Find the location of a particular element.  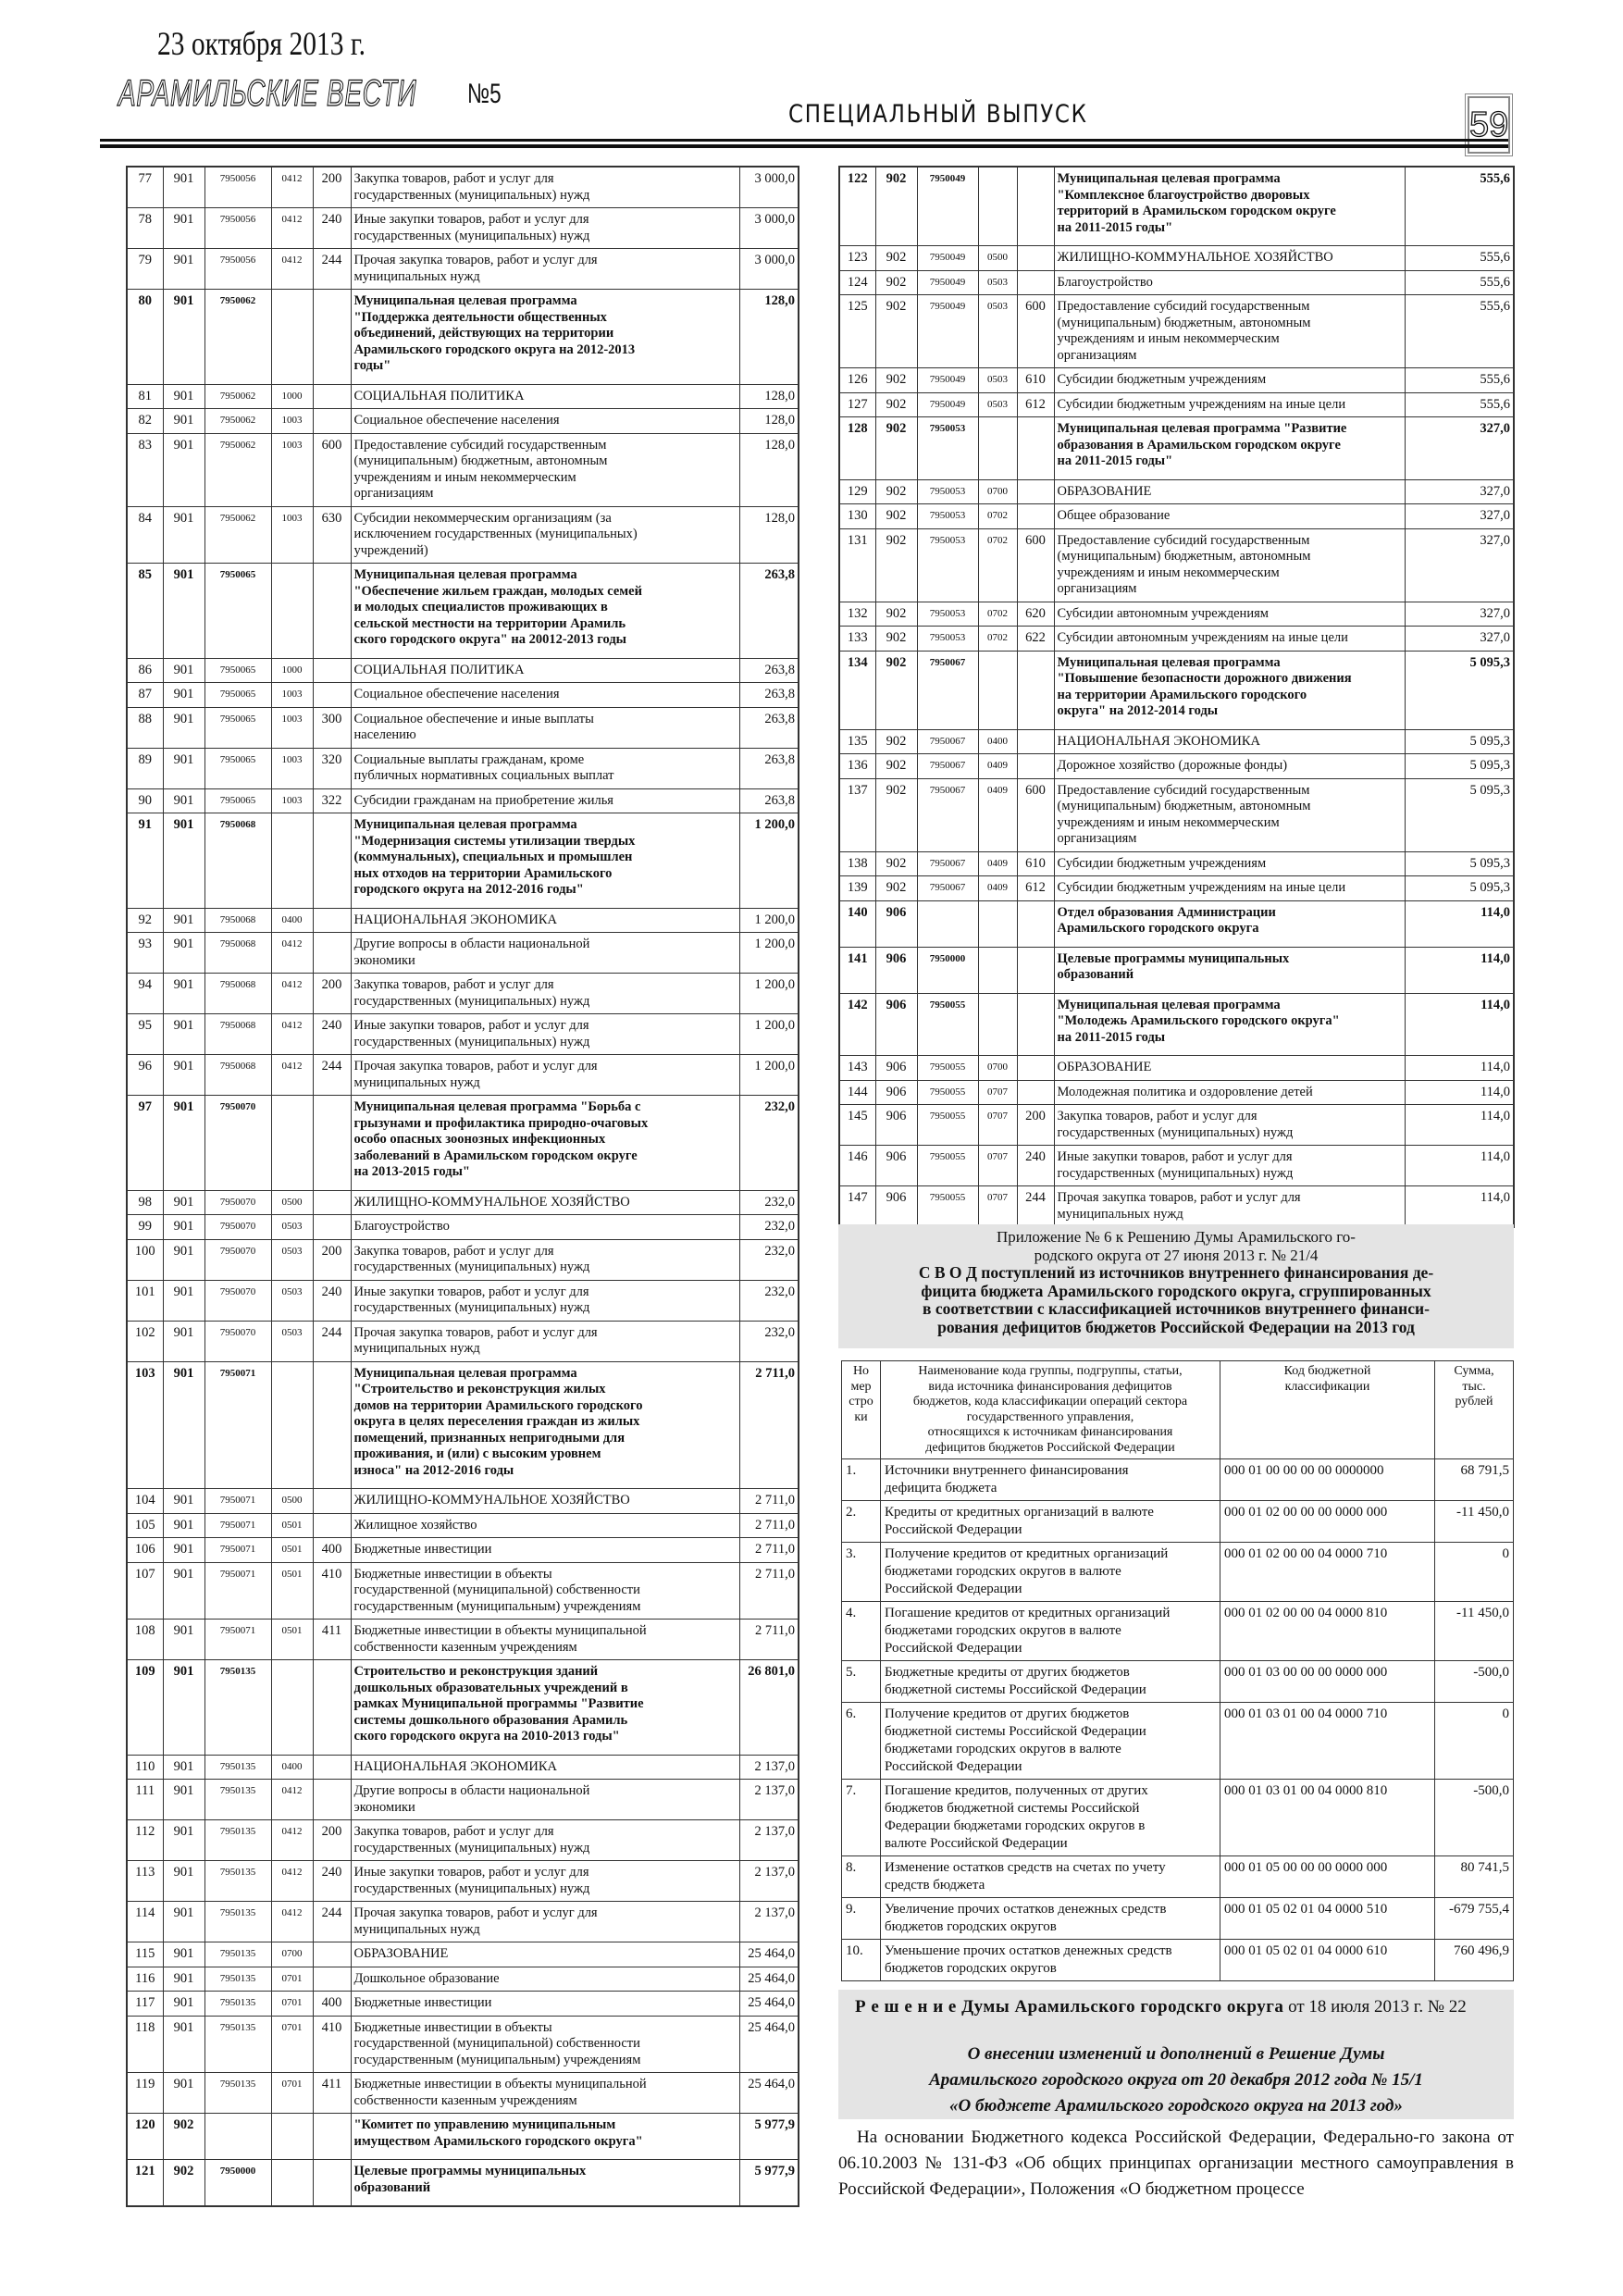

row-number-cell: 139 is located at coordinates (857, 888).